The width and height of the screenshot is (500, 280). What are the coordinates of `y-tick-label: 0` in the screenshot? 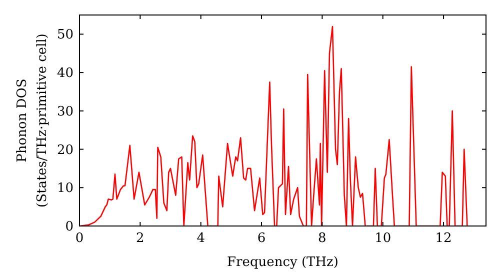 It's located at (69, 227).